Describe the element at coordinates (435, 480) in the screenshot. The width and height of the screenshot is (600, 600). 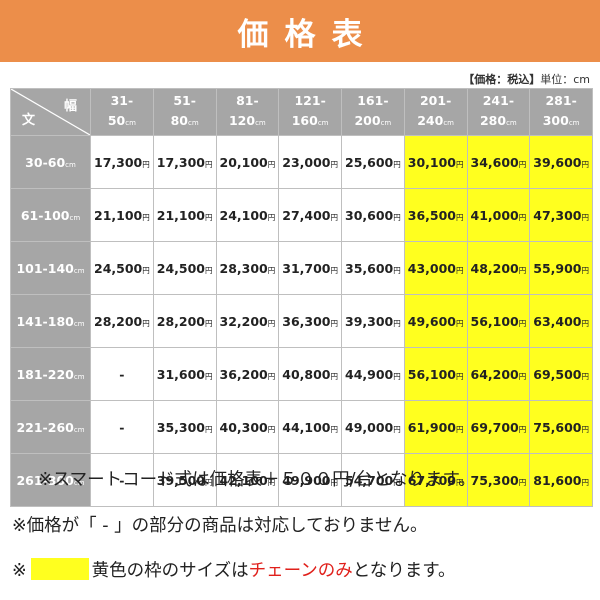
I see `price-cell: 67,700円` at that location.